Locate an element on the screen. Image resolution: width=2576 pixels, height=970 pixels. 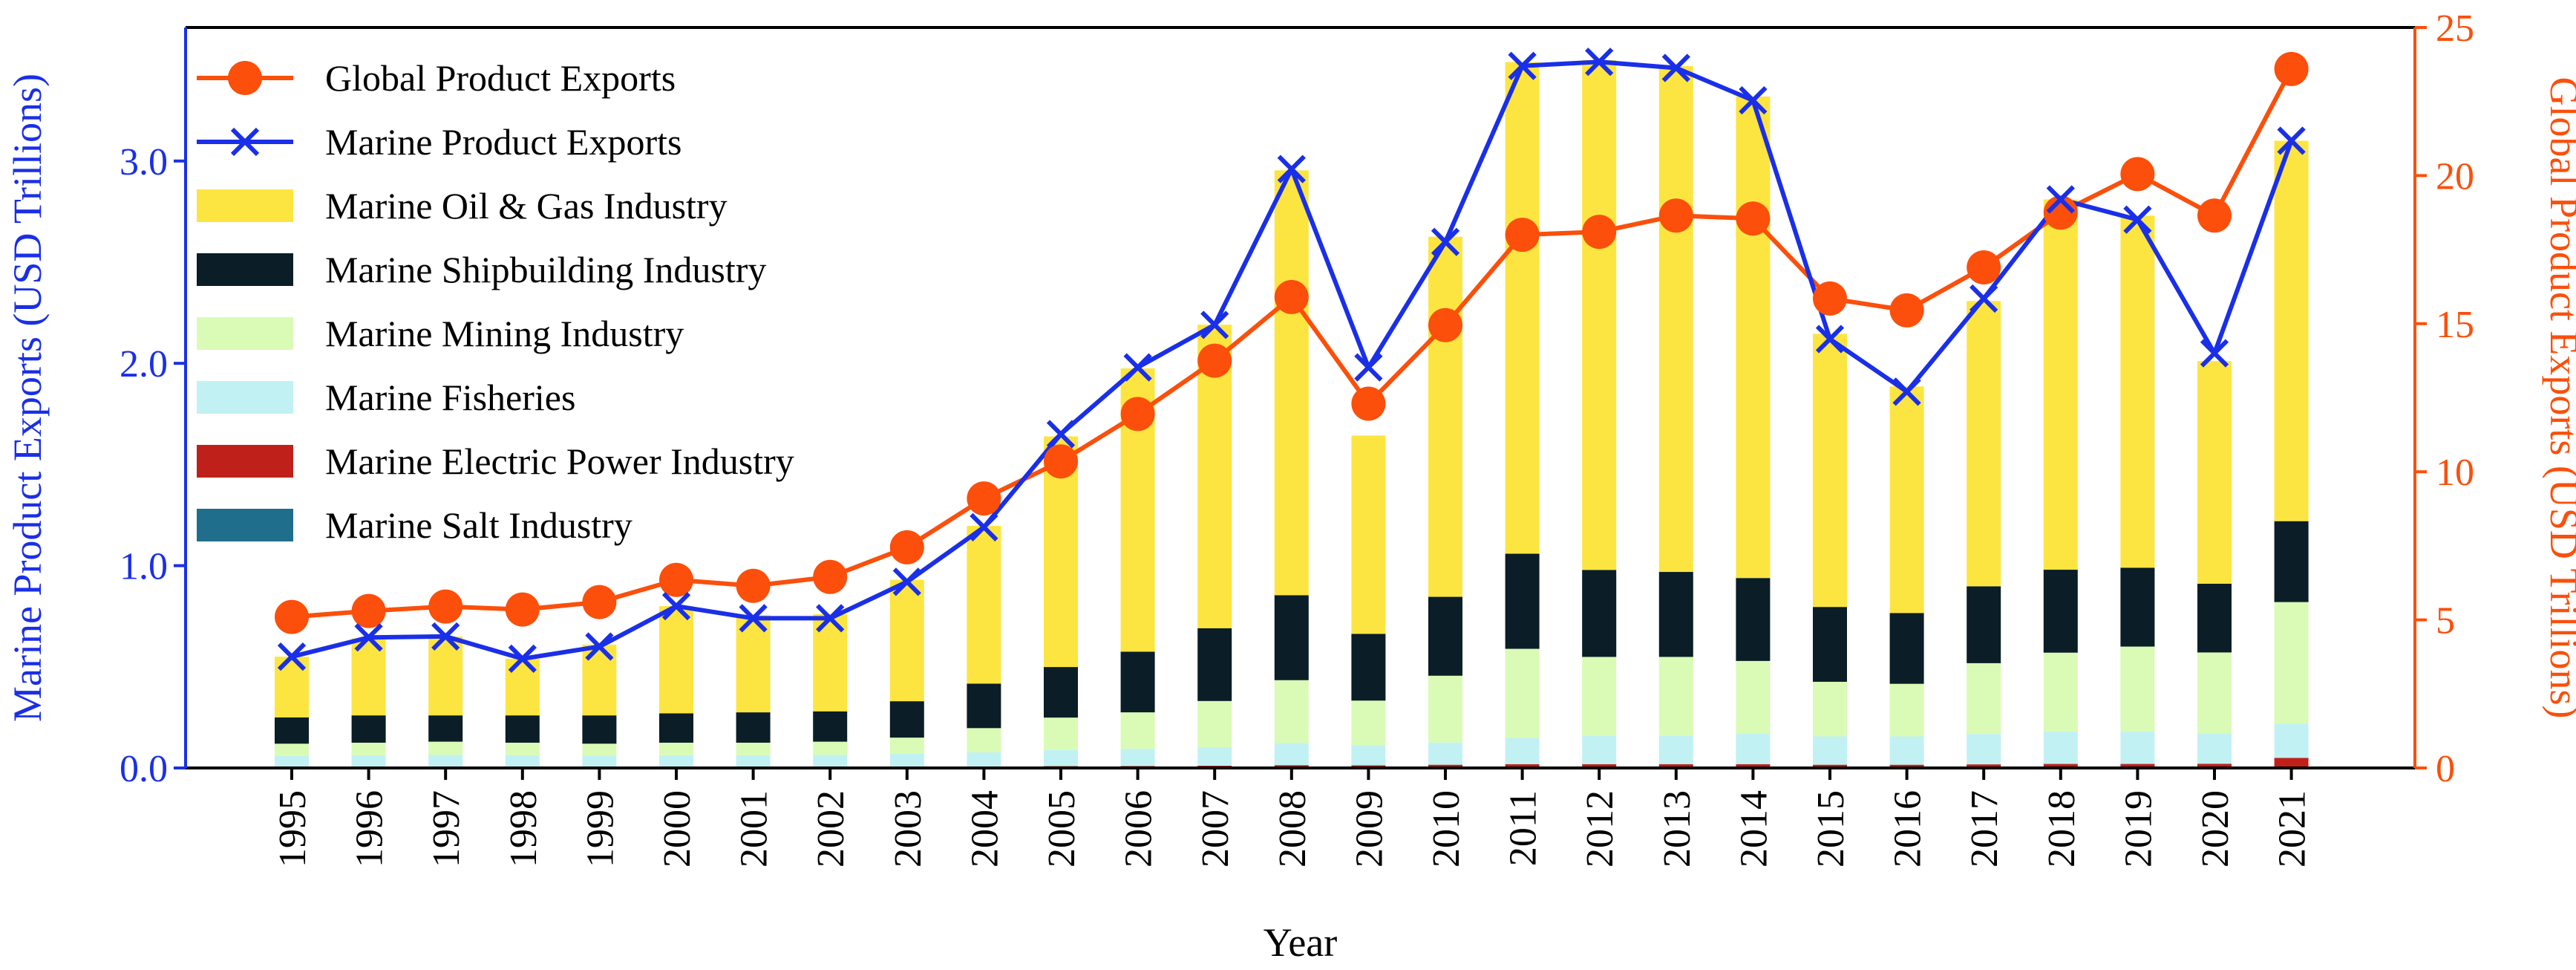
point-marine-product-exports-2019 is located at coordinates (2138, 219).